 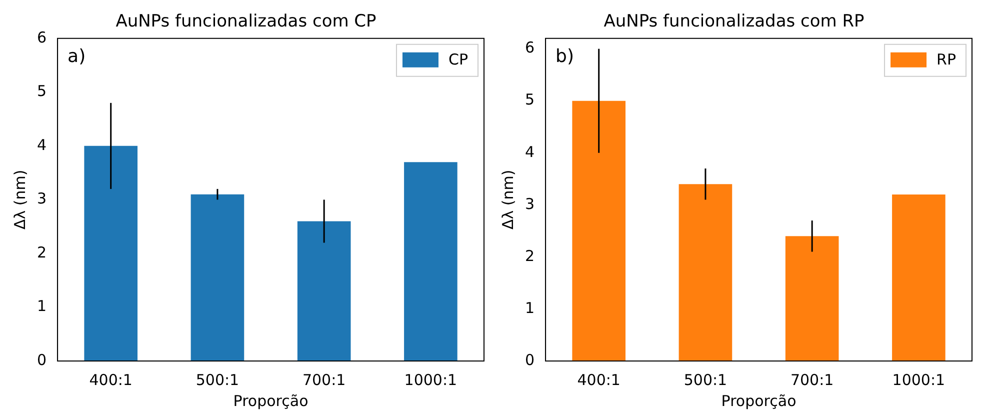 I want to click on chart-title: AuNPs funcionalizadas com RP, so click(x=734, y=22).